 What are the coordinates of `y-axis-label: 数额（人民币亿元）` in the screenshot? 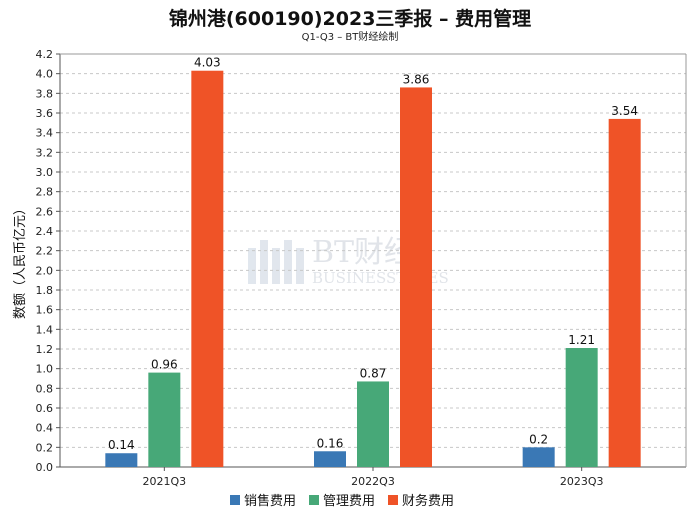 It's located at (20, 260).